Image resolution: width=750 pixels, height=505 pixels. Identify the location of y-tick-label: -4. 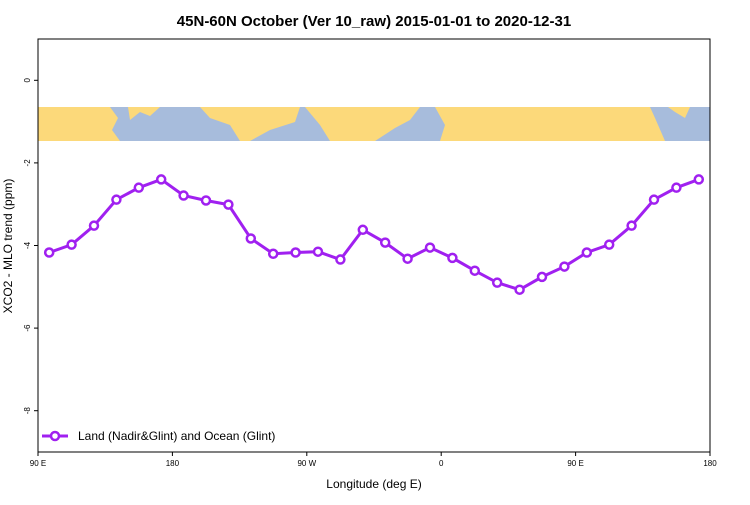
(27, 245).